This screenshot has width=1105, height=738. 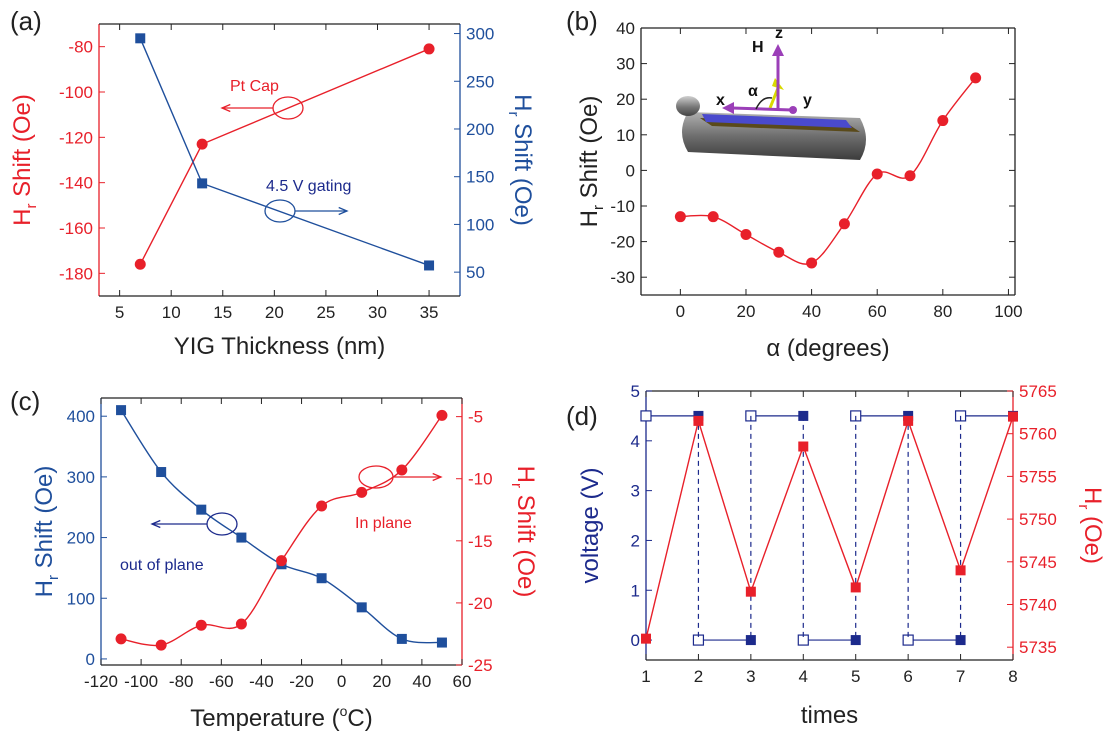 What do you see at coordinates (630, 170) in the screenshot?
I see `panel-b-left-ytick-label: 0` at bounding box center [630, 170].